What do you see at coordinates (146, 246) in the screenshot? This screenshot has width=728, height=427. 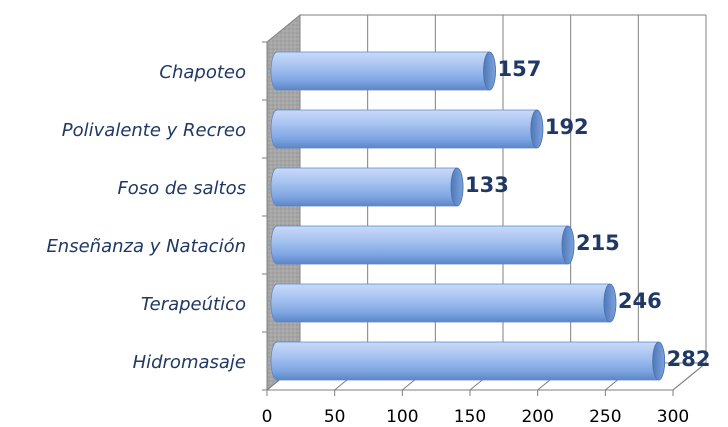 I see `category-label-3: Enseñanza y Natación` at bounding box center [146, 246].